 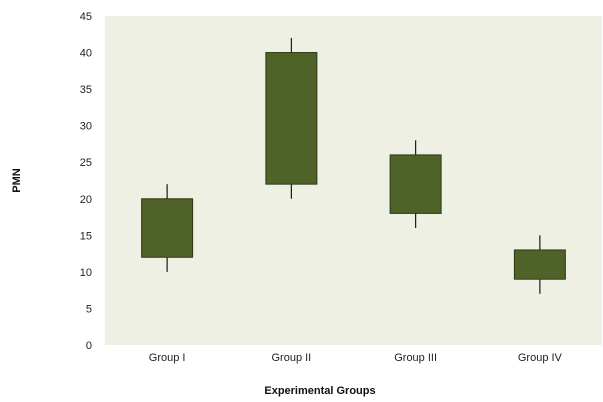 What do you see at coordinates (292, 358) in the screenshot?
I see `x-tick-label: Group II` at bounding box center [292, 358].